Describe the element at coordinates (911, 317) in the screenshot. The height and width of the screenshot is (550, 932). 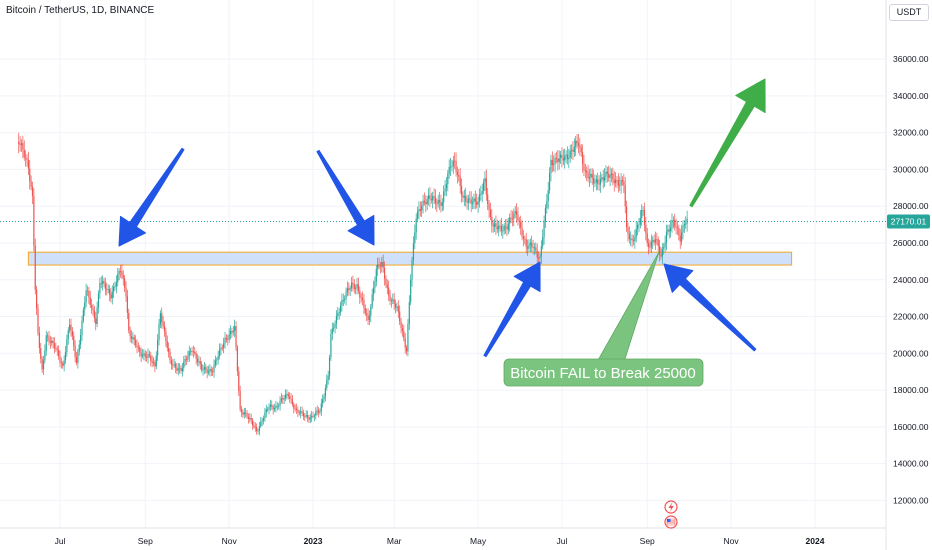
I see `y-tick-label: 22000.00` at that location.